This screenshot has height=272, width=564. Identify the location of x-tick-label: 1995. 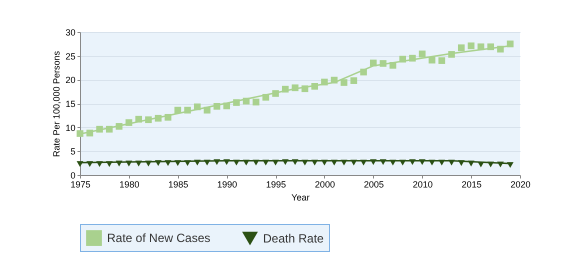
(276, 185).